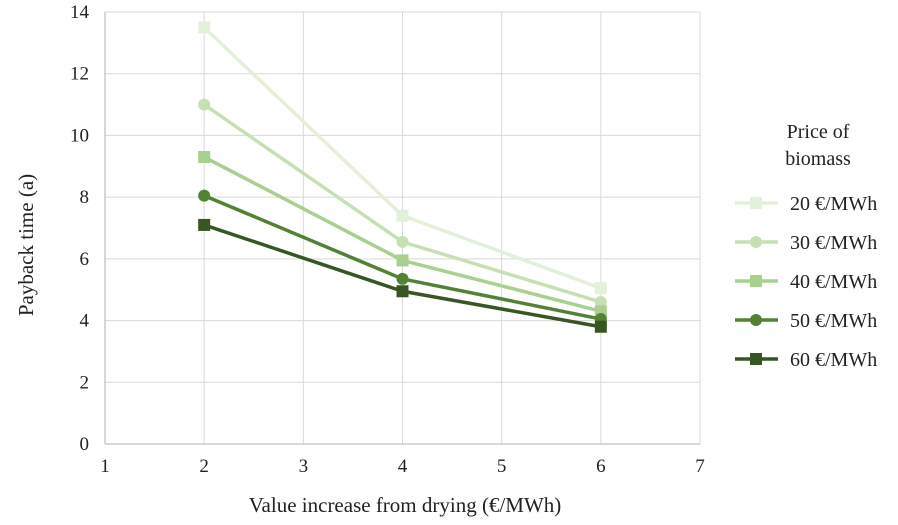  I want to click on y-tick-label: 14, so click(80, 12).